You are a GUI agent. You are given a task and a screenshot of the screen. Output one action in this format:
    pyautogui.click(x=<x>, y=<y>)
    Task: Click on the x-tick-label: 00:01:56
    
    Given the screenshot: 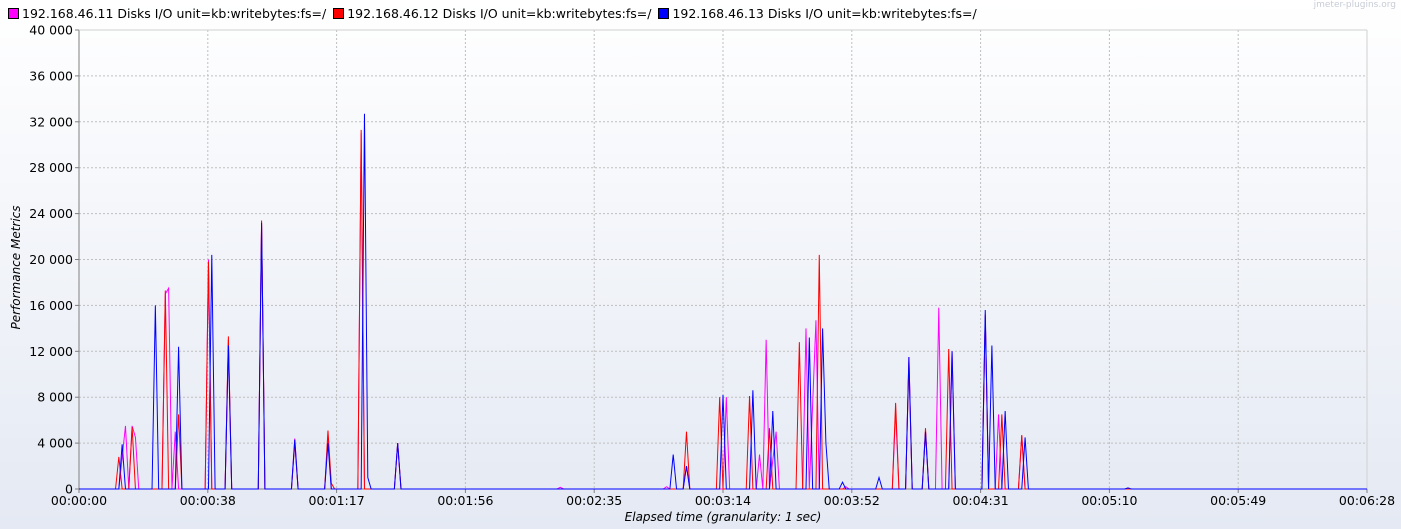 What is the action you would take?
    pyautogui.click(x=465, y=500)
    